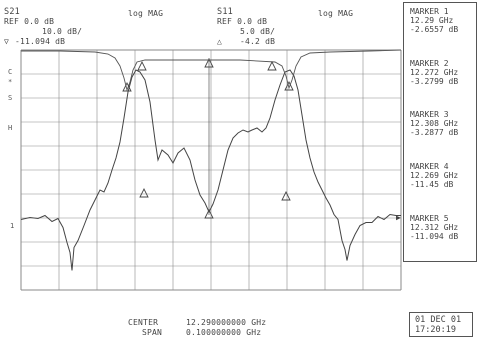  What do you see at coordinates (399, 217) in the screenshot?
I see `active-marker-arrow-icon: ▶` at bounding box center [399, 217].